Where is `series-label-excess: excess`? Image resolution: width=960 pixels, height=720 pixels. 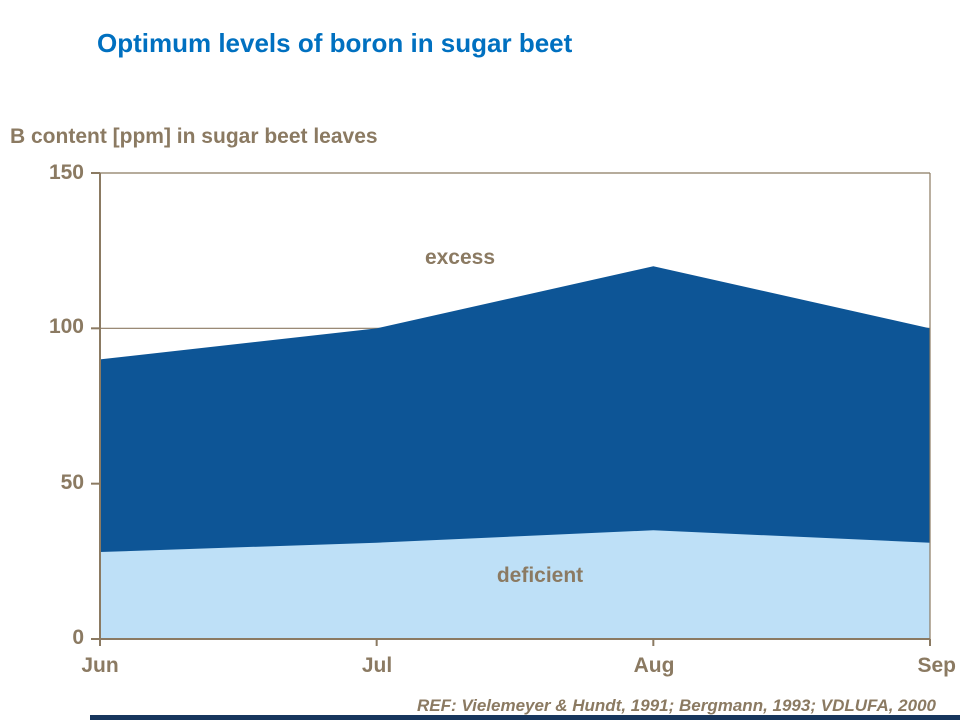
series-label-excess: excess is located at coordinates (460, 257).